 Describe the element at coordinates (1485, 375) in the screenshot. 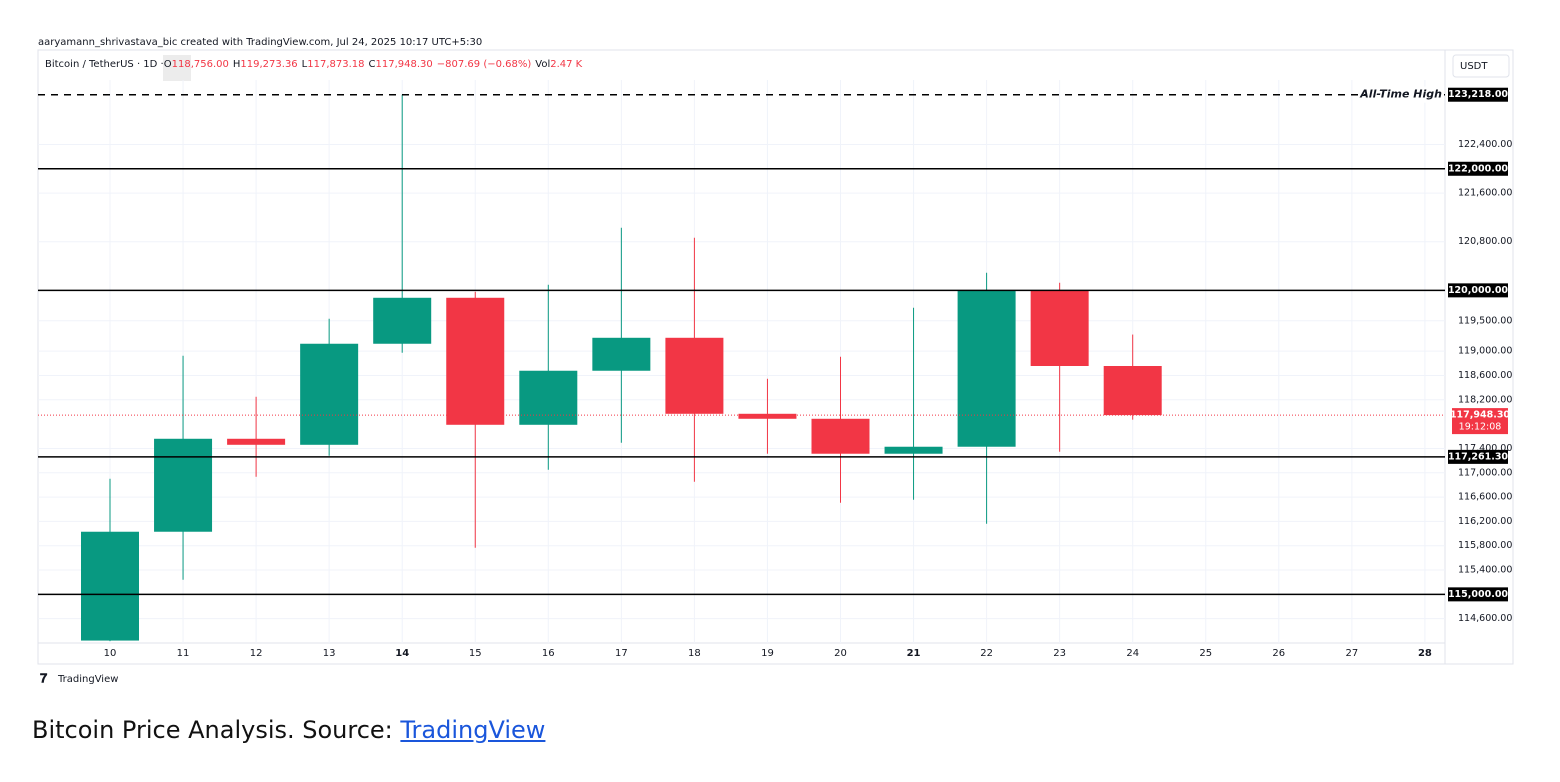

I see `y-tick-label: 118,600.00` at that location.